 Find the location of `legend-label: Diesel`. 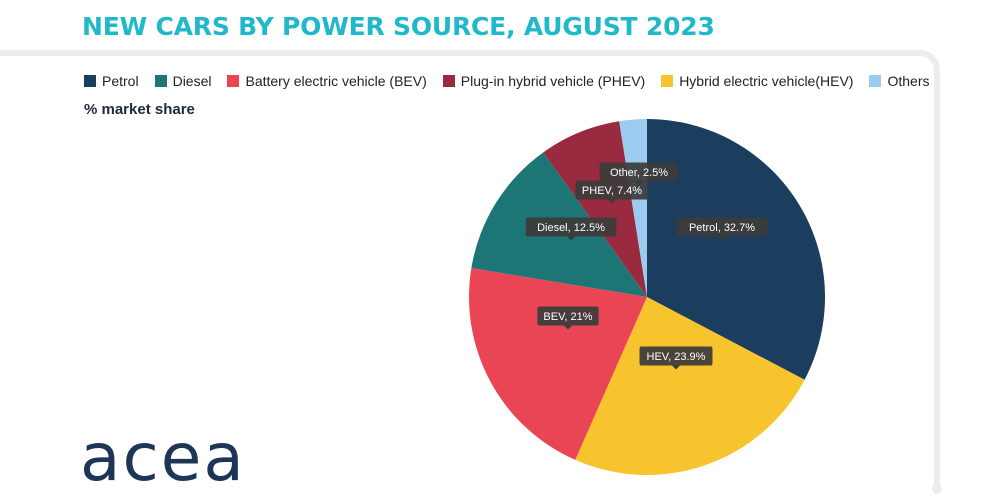

legend-label: Diesel is located at coordinates (192, 81).